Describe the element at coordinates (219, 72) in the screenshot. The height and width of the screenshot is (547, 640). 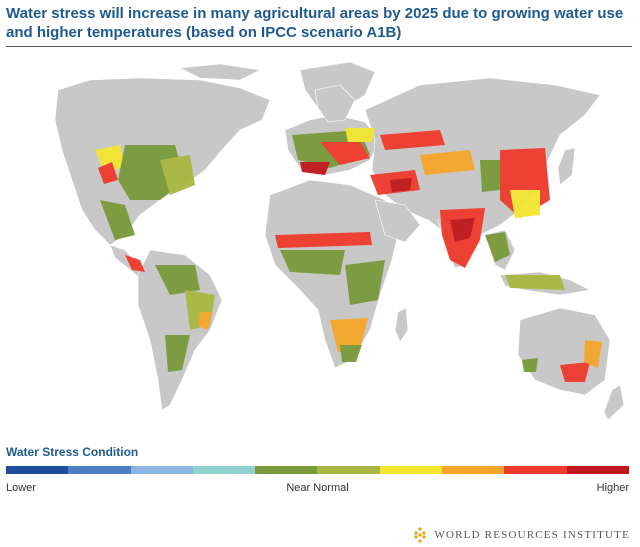
I see `arctic-islands` at that location.